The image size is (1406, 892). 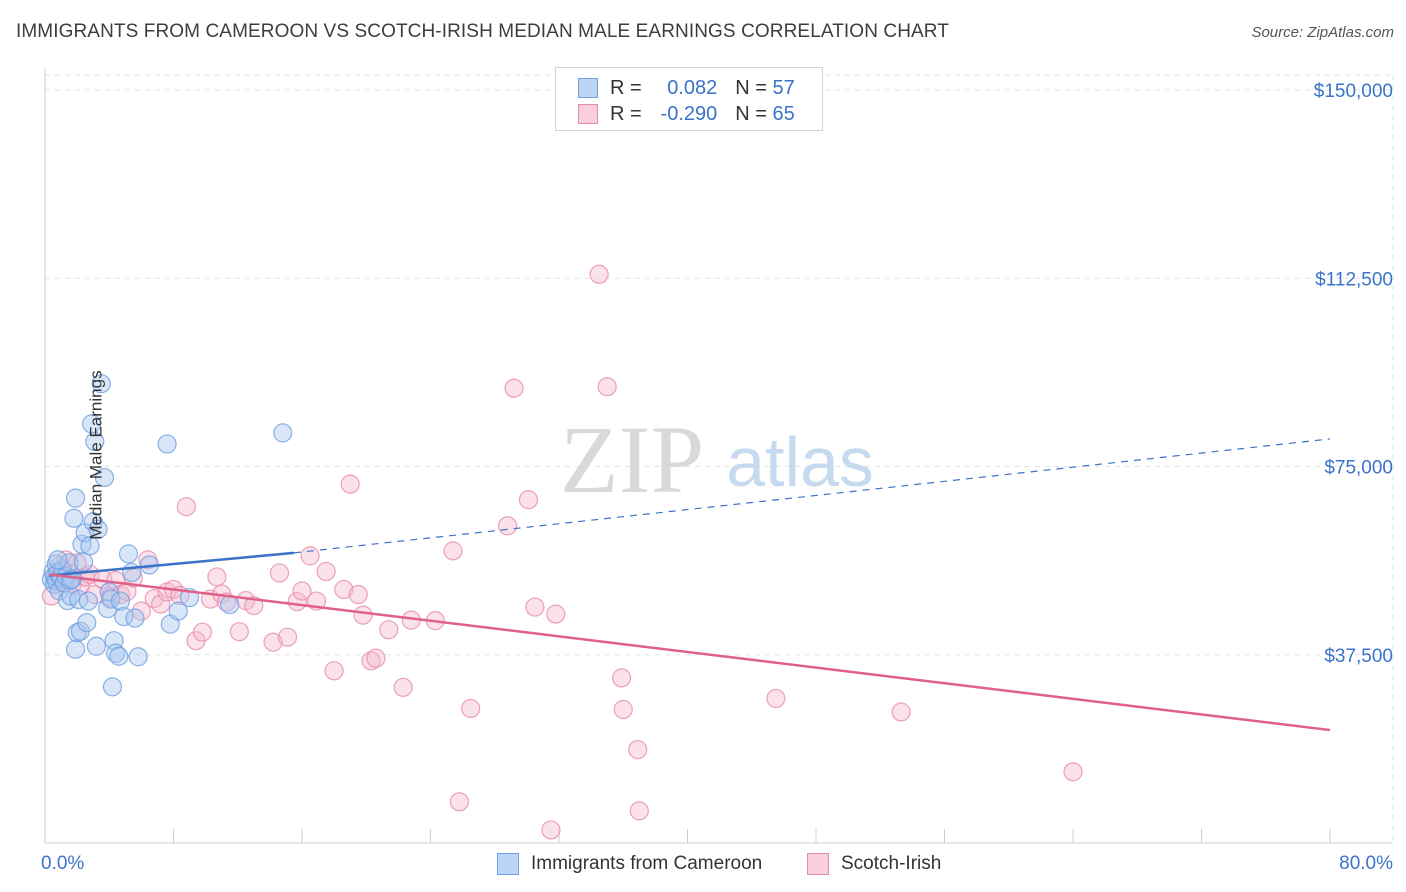 I want to click on legend-item-scotch-irish: Scotch-Irish, so click(x=874, y=864).